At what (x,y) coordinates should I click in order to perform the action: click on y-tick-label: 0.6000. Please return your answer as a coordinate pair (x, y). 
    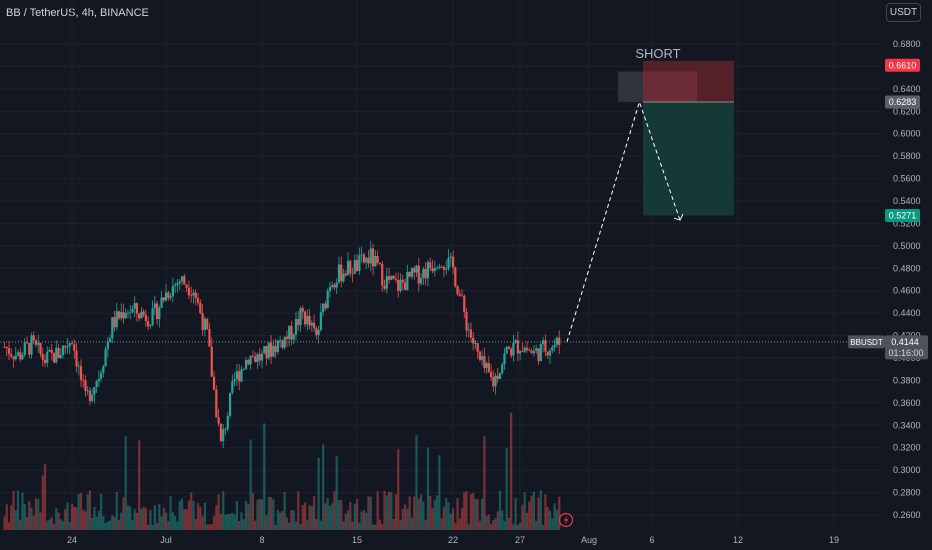
    Looking at the image, I should click on (907, 134).